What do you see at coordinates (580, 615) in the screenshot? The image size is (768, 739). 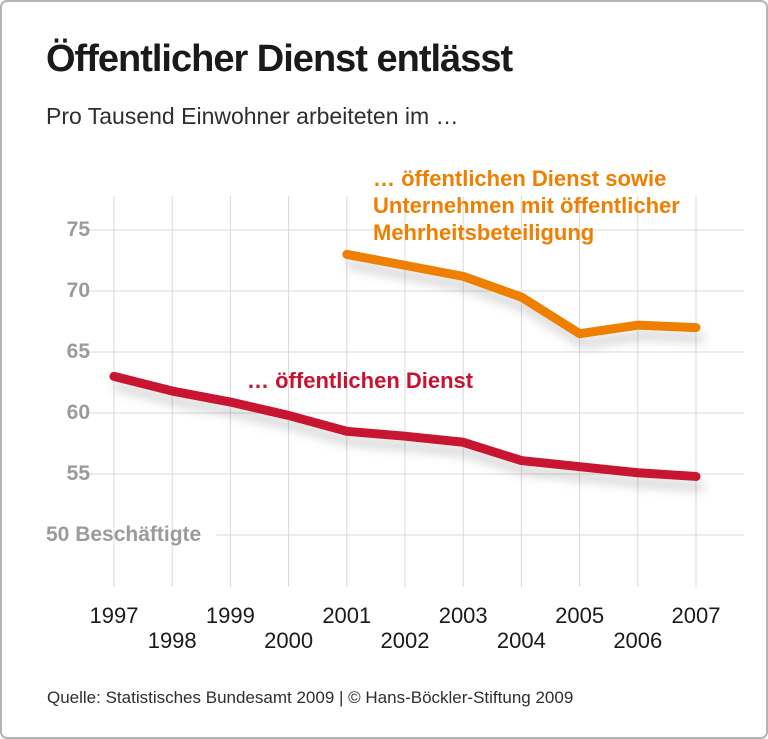 I see `x-tick-label-2005: 2005` at bounding box center [580, 615].